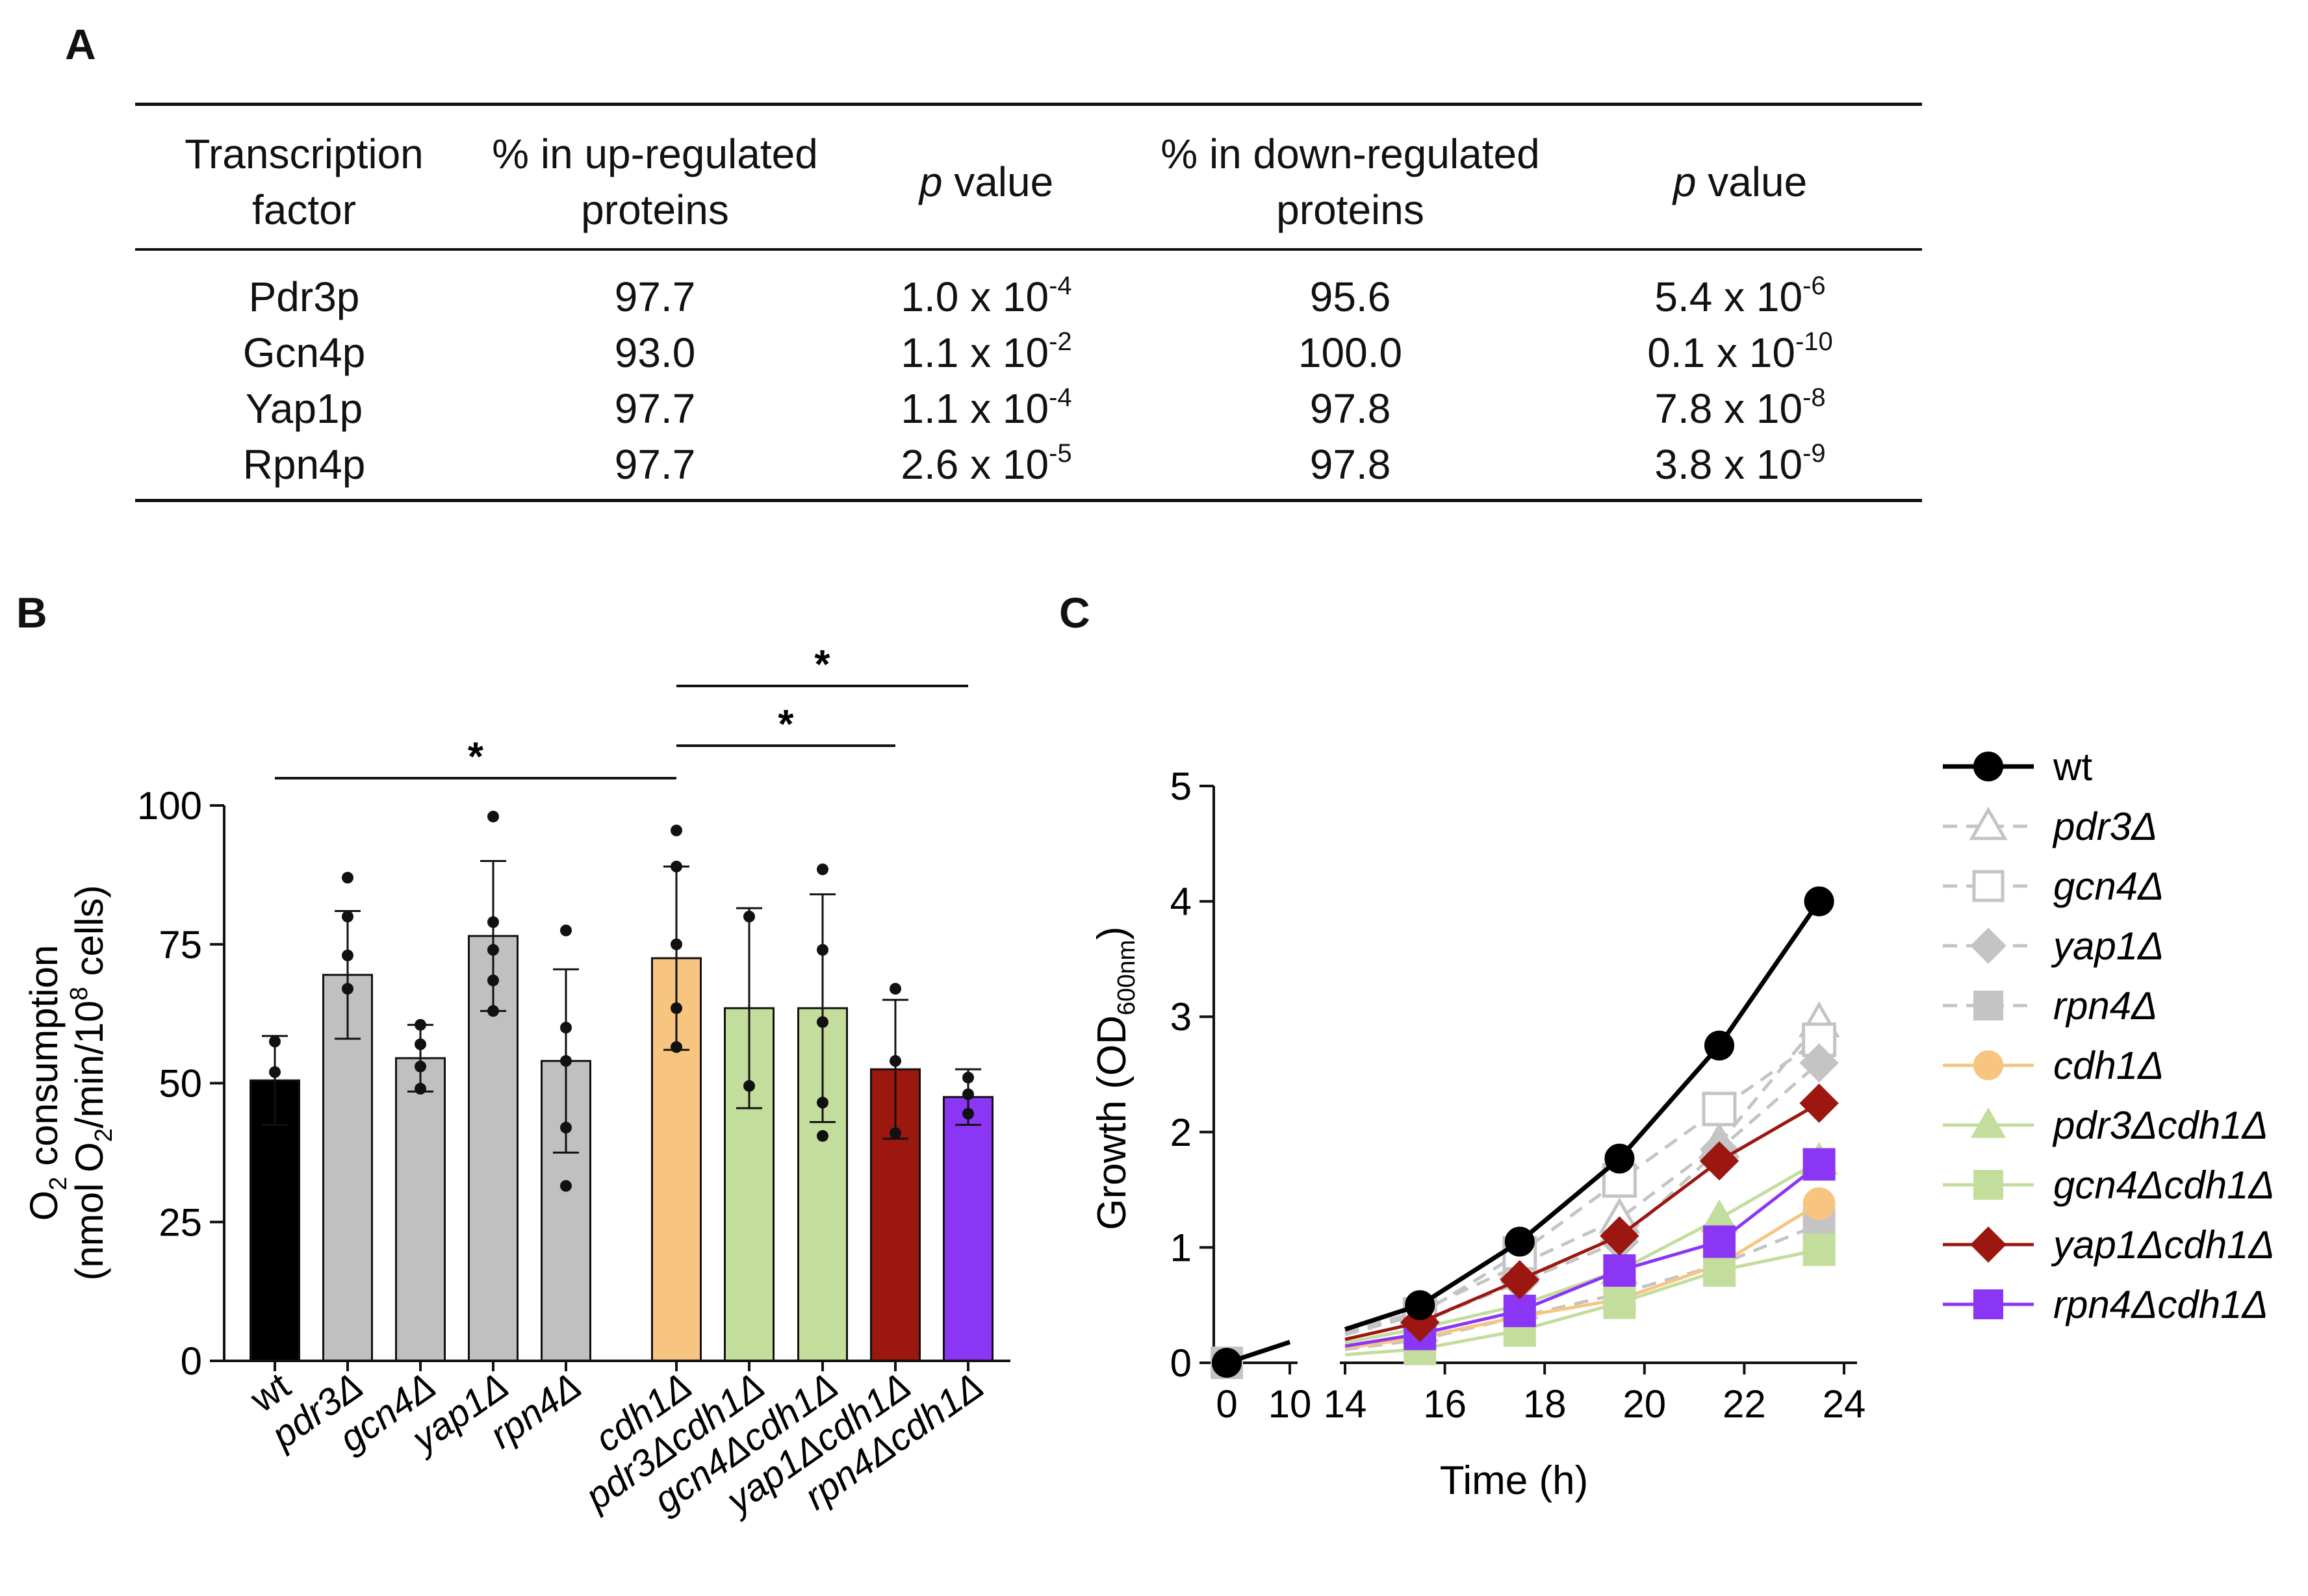 This screenshot has height=1596, width=2308. What do you see at coordinates (968, 1229) in the screenshot?
I see `bar-rpn4Δcdh1Δ` at bounding box center [968, 1229].